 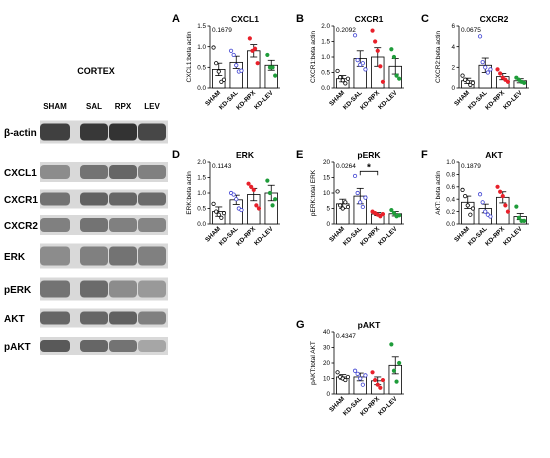 I want to click on y-tick-label: 15, so click(x=327, y=178).